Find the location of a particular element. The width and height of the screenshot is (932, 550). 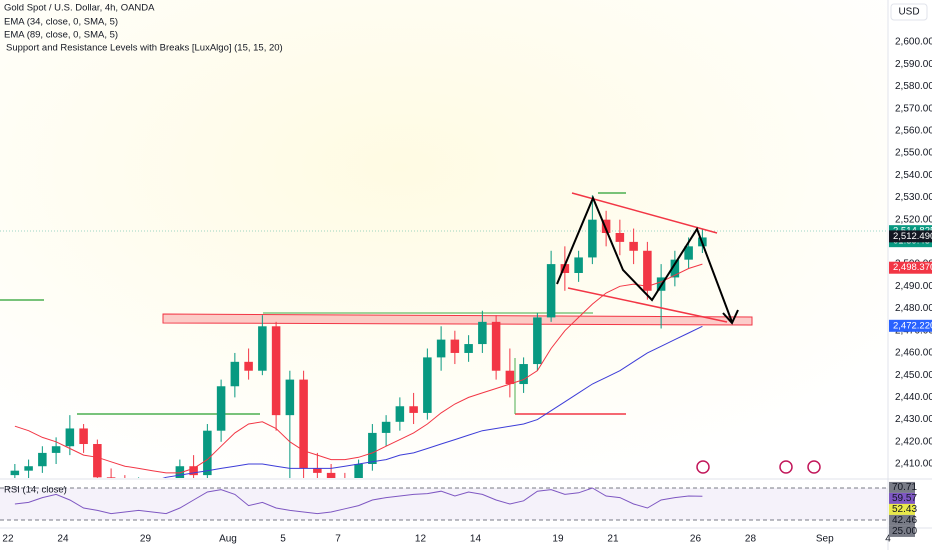

price-tag-label: 2,498.370 is located at coordinates (912, 267).